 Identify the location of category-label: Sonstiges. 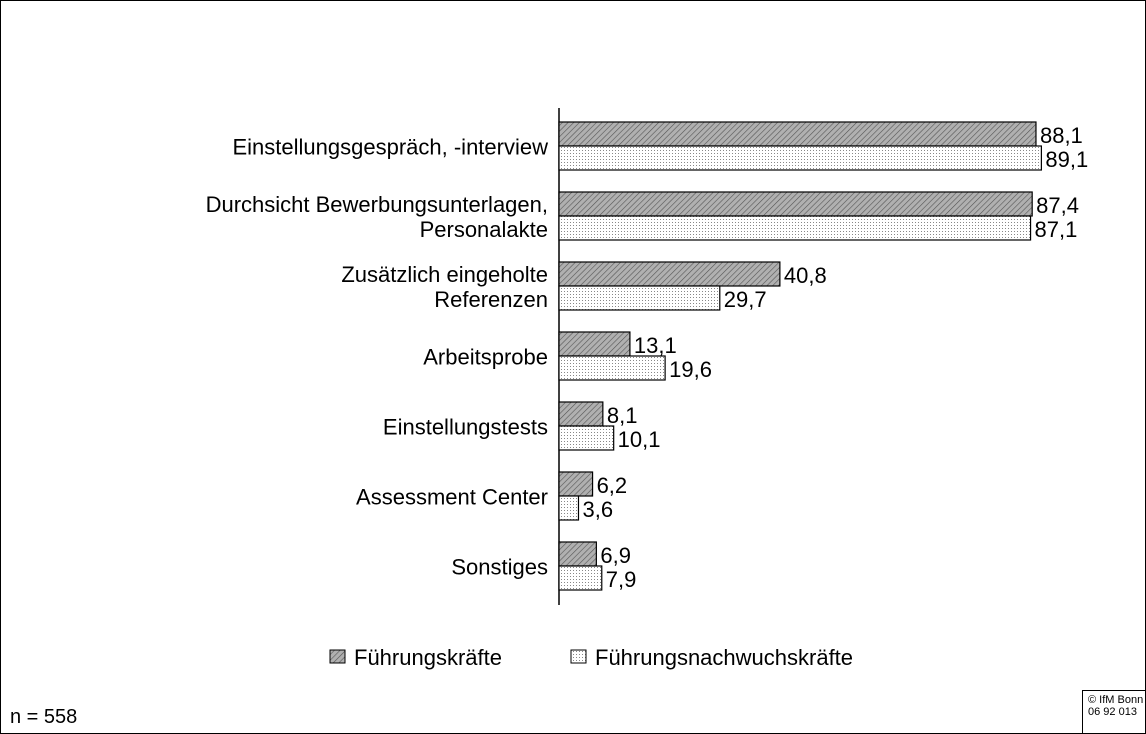
(499, 567).